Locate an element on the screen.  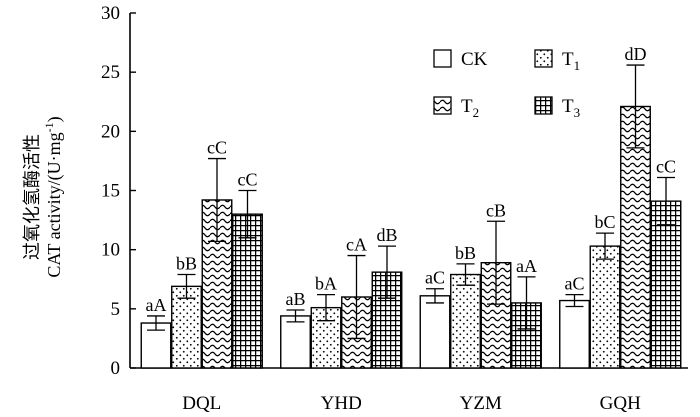
y-axis-title-en: CAT activity/(U·mg-1) is located at coordinates (53, 196).